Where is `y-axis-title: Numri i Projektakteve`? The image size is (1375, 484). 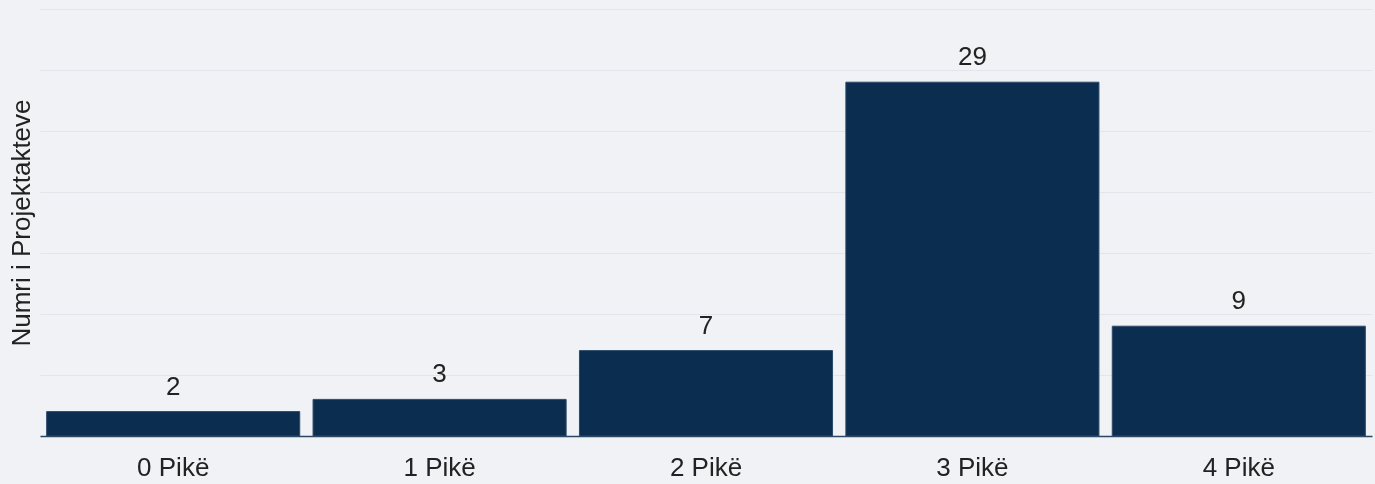 y-axis-title: Numri i Projektakteve is located at coordinates (20, 223).